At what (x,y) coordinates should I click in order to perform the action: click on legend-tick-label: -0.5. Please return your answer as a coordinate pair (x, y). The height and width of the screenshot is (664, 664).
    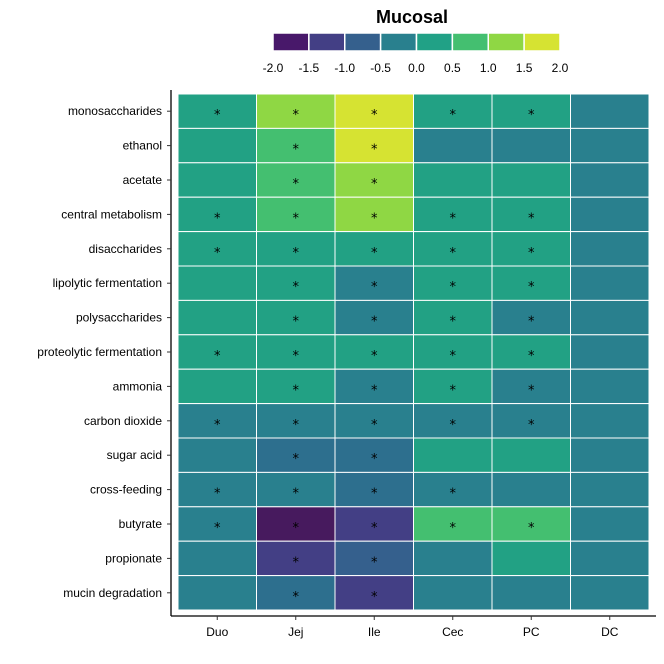
    Looking at the image, I should click on (380, 68).